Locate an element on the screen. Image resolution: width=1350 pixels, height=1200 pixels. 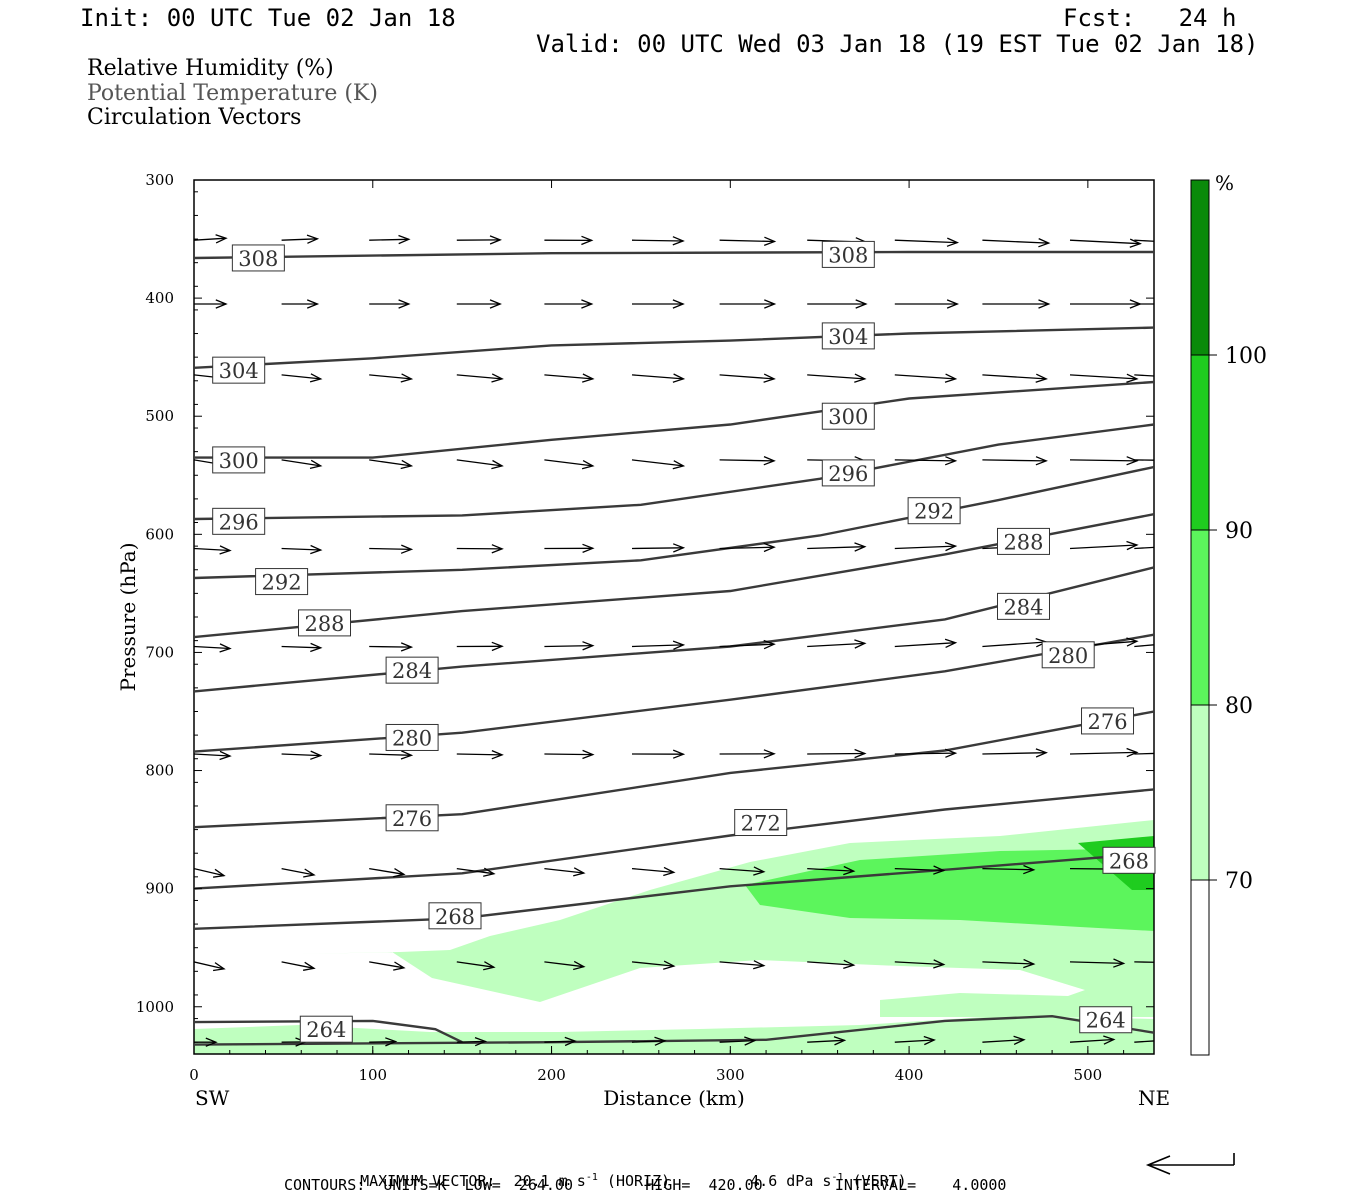
x-tick-label: 0 is located at coordinates (194, 1075).